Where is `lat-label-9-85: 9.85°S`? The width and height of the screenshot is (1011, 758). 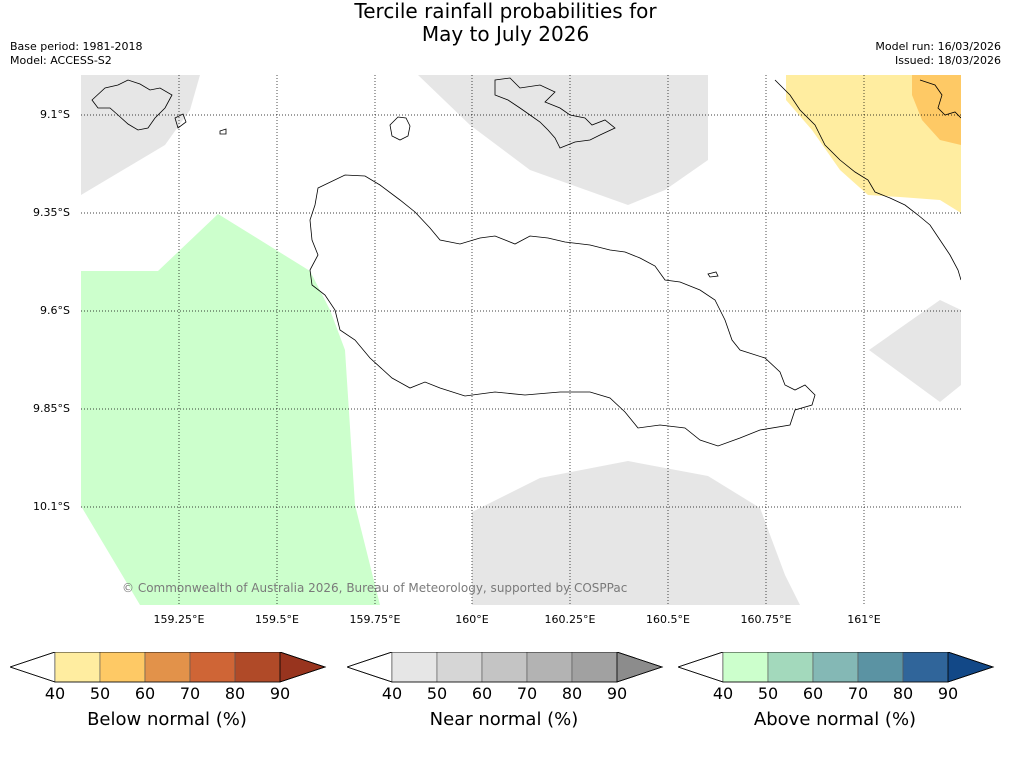
lat-label-9-85: 9.85°S is located at coordinates (51, 408).